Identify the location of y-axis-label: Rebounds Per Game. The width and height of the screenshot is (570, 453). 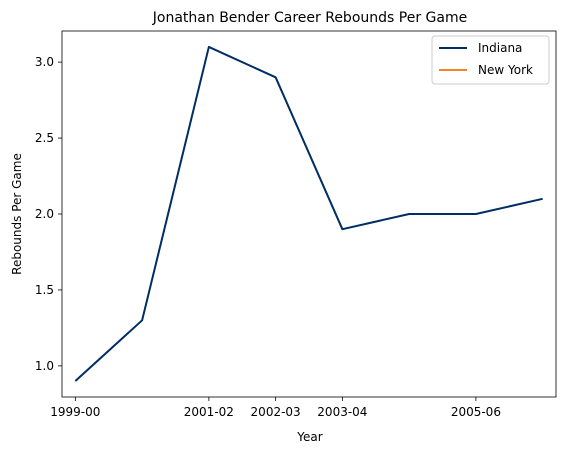
(17, 214).